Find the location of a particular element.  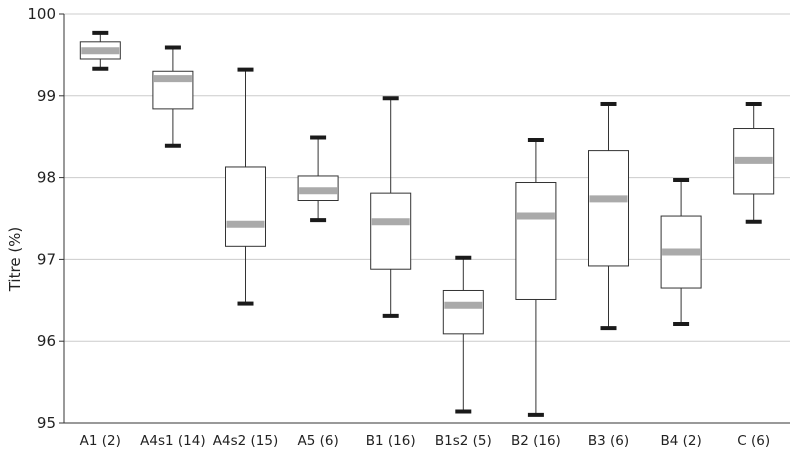

x-category-label: B3 (6) is located at coordinates (608, 441).